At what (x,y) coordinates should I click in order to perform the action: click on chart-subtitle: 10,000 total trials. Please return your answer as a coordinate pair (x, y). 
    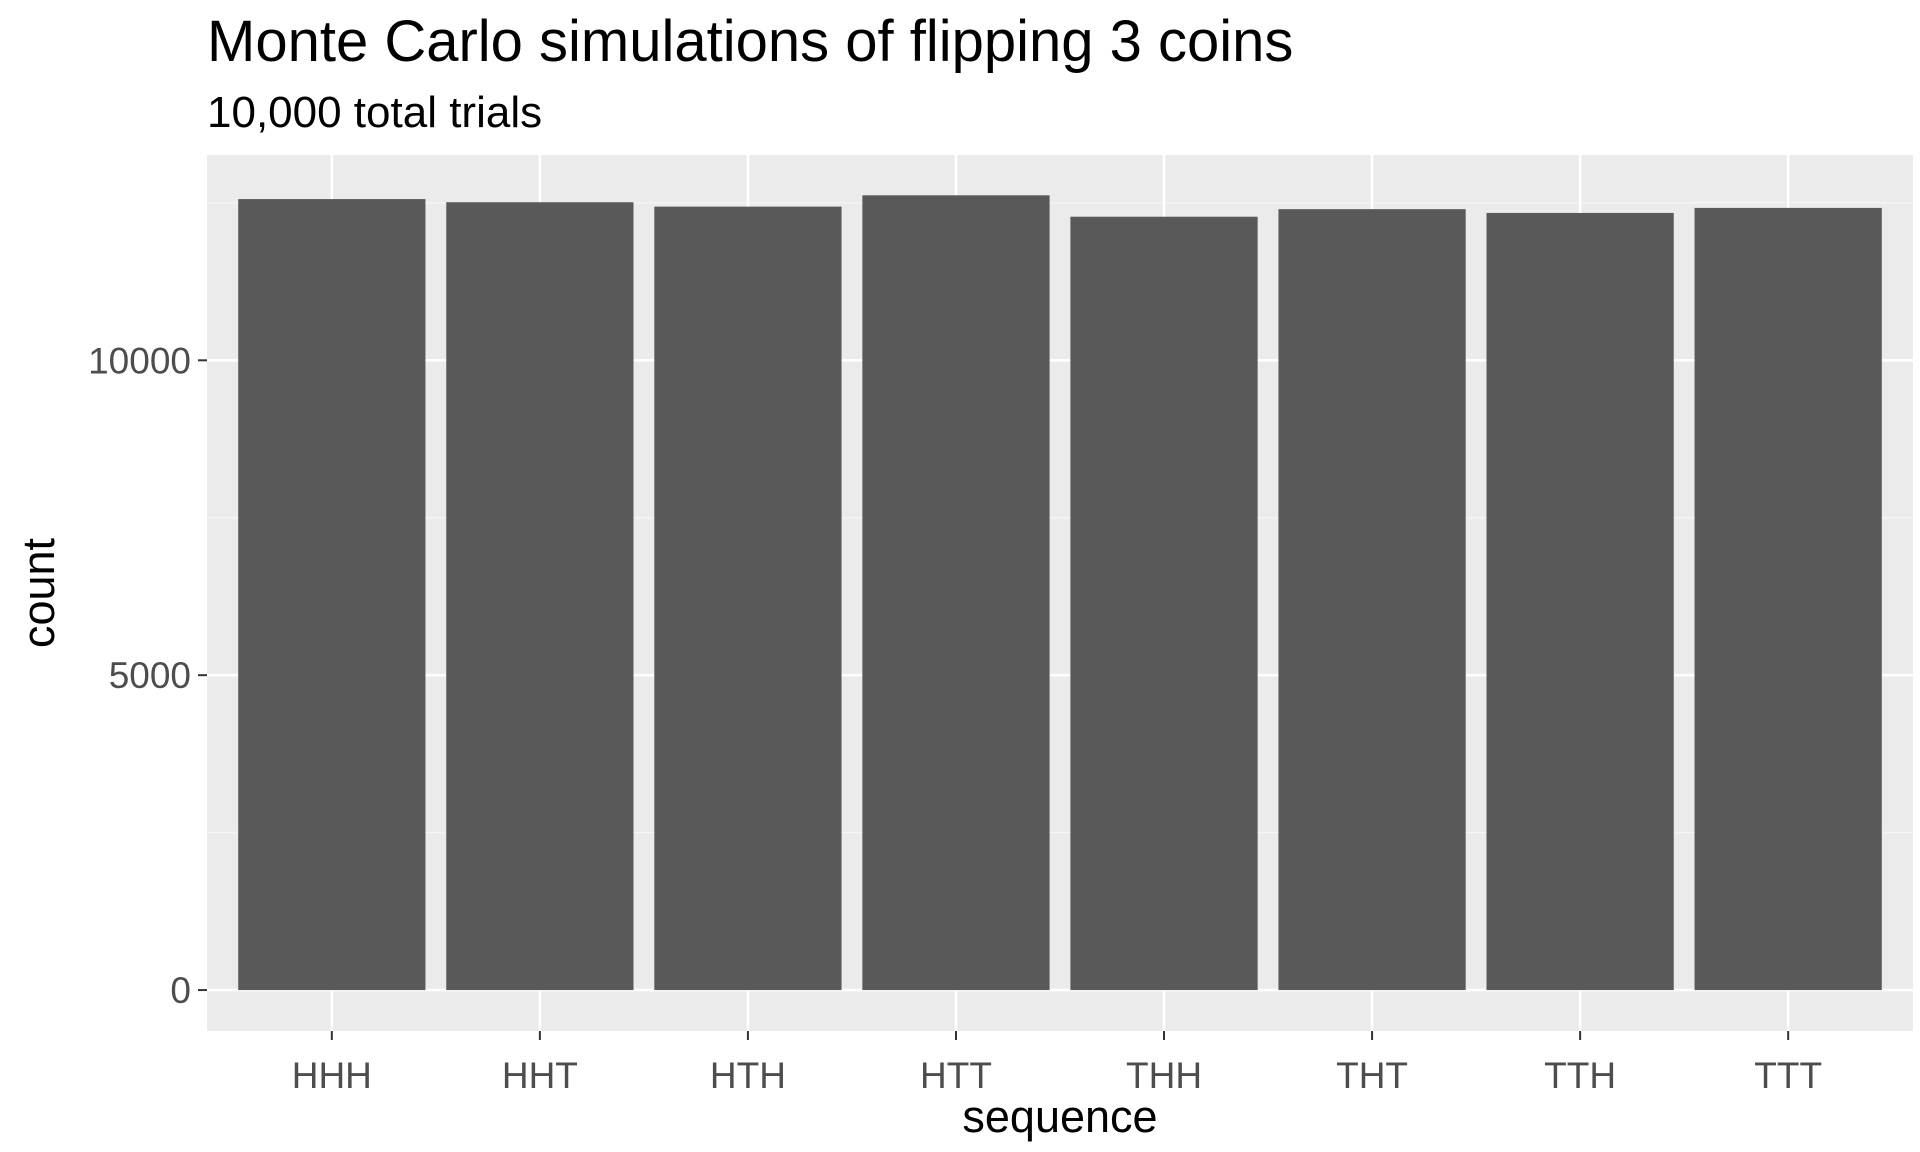
    Looking at the image, I should click on (374, 112).